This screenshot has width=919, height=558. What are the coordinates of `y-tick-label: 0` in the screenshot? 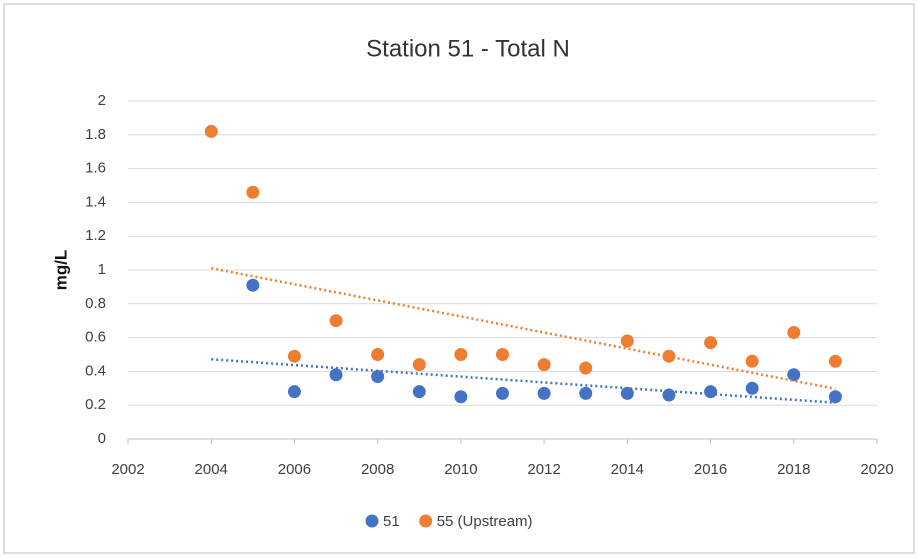 It's located at (102, 438).